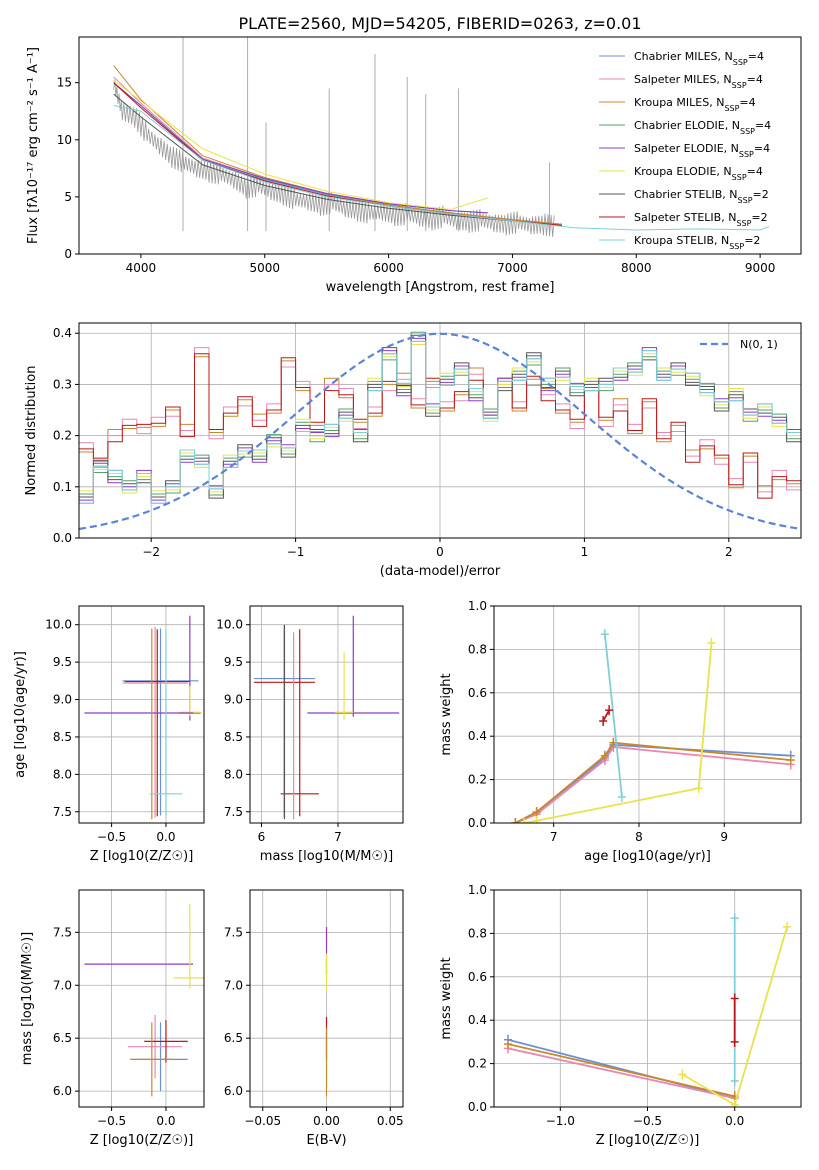 This screenshot has width=819, height=1170. Describe the element at coordinates (68, 254) in the screenshot. I see `y-tick-label: 0` at that location.